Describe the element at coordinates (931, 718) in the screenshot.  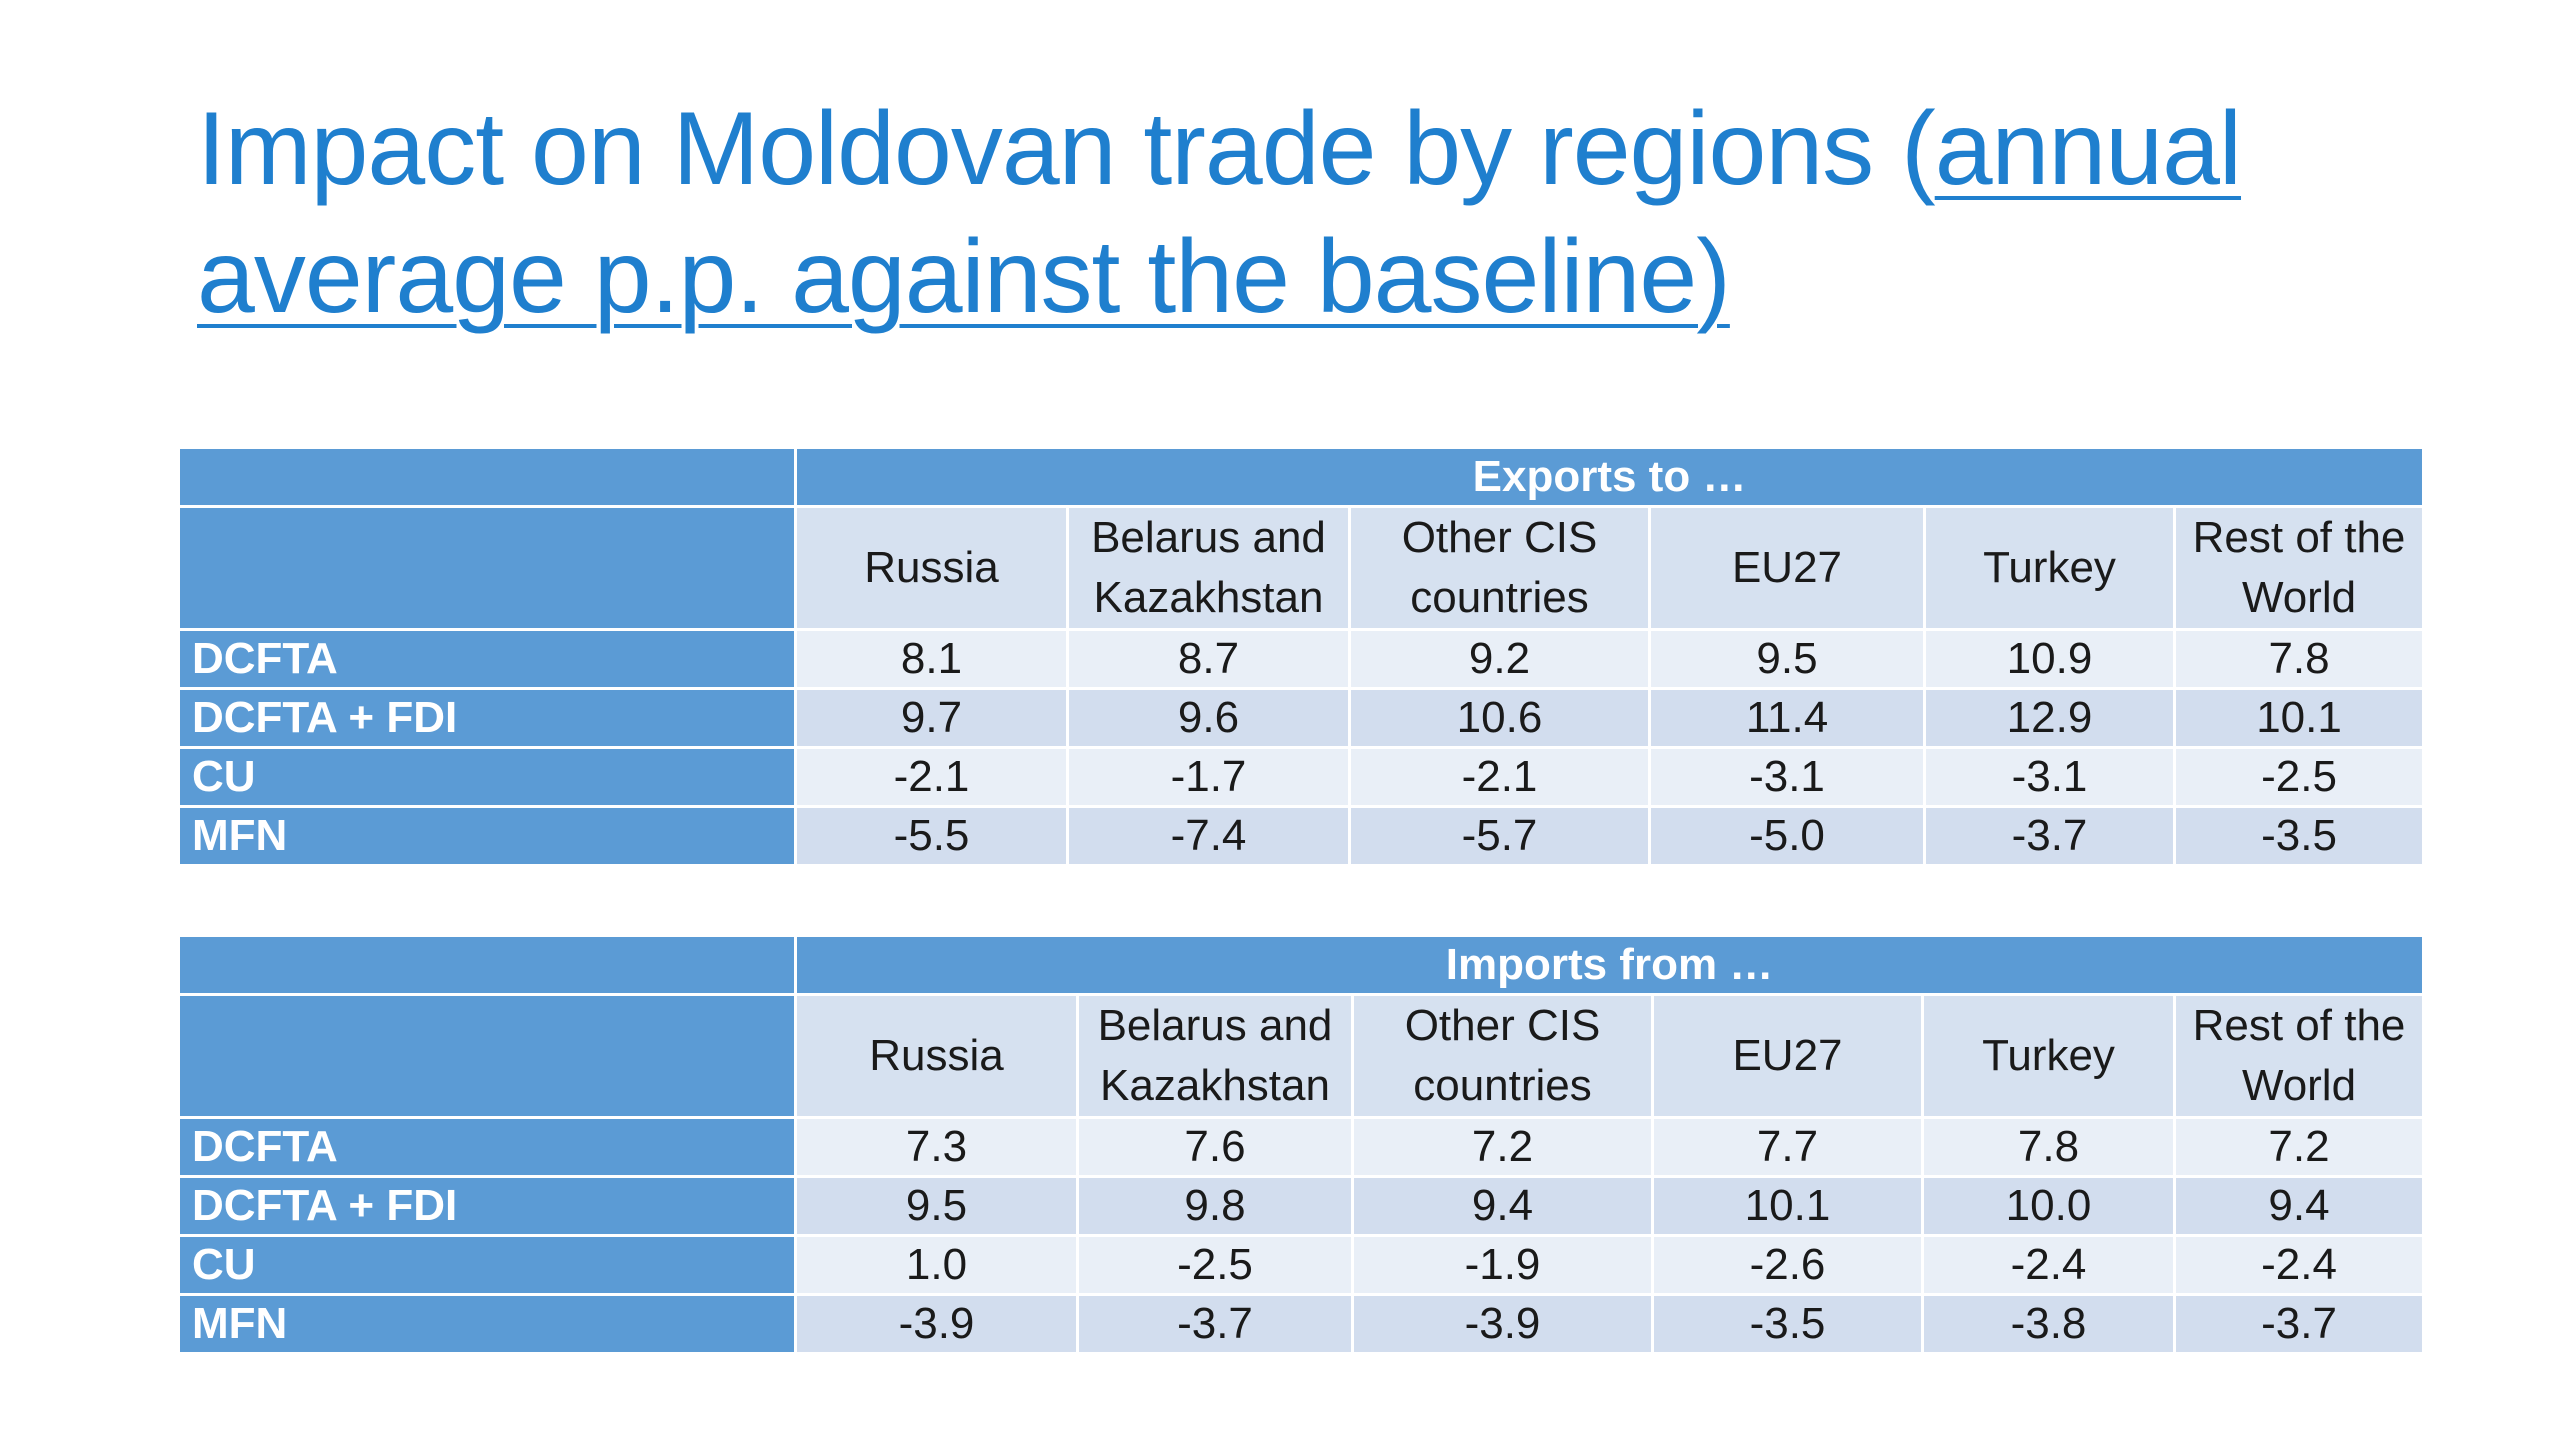
I see `table-cell: 9.7` at that location.